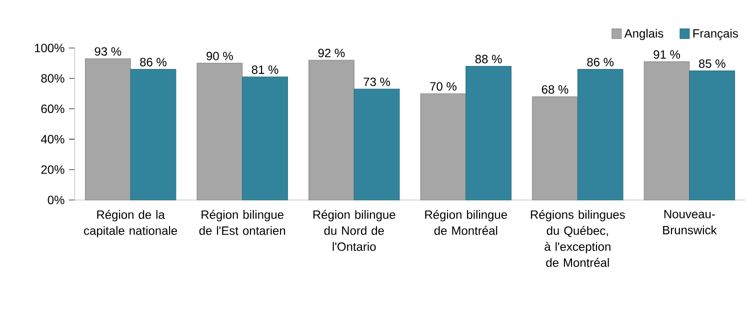 The image size is (753, 321). I want to click on legend-label: Français, so click(715, 34).